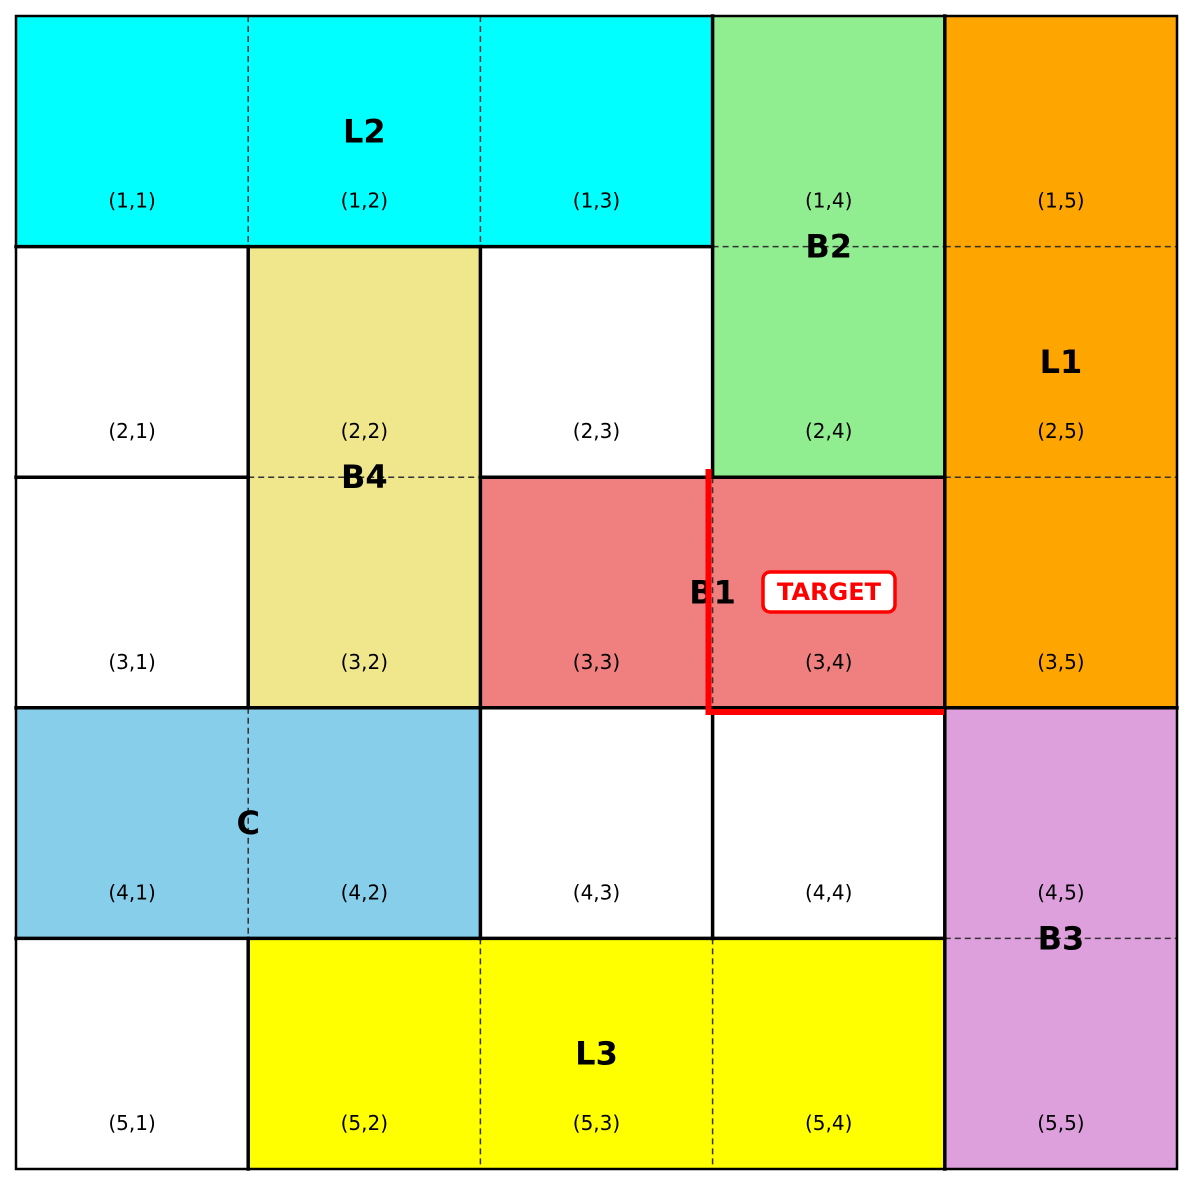 The image size is (1192, 1185). I want to click on cell-label: (3,4), so click(828, 662).